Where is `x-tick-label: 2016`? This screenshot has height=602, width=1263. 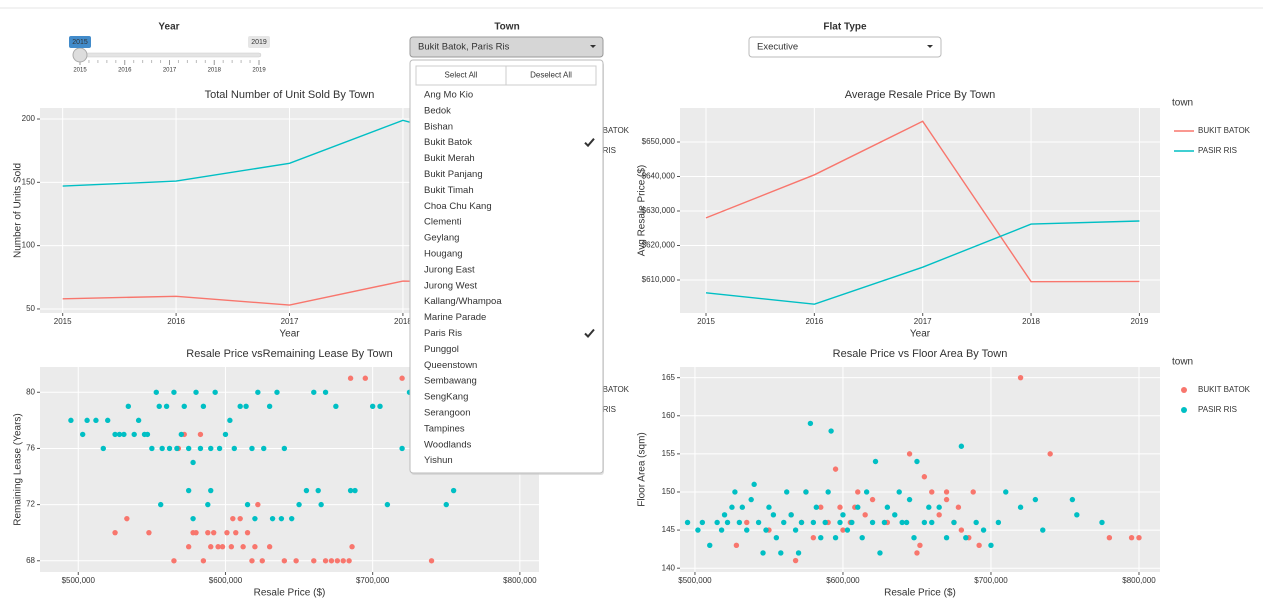 x-tick-label: 2016 is located at coordinates (814, 321).